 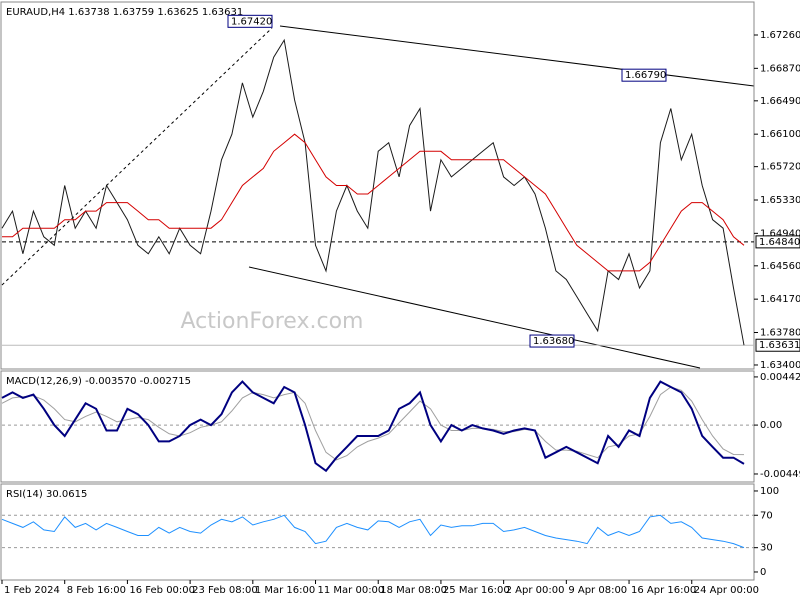 What do you see at coordinates (780, 365) in the screenshot?
I see `y-tick-label: 1.63400` at bounding box center [780, 365].